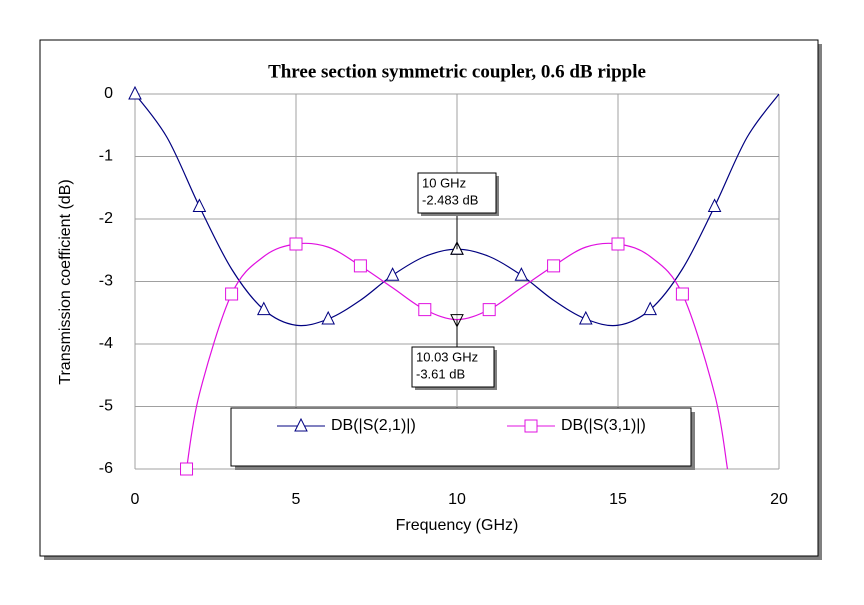 The height and width of the screenshot is (605, 864). I want to click on x-tick-label: 0, so click(135, 499).